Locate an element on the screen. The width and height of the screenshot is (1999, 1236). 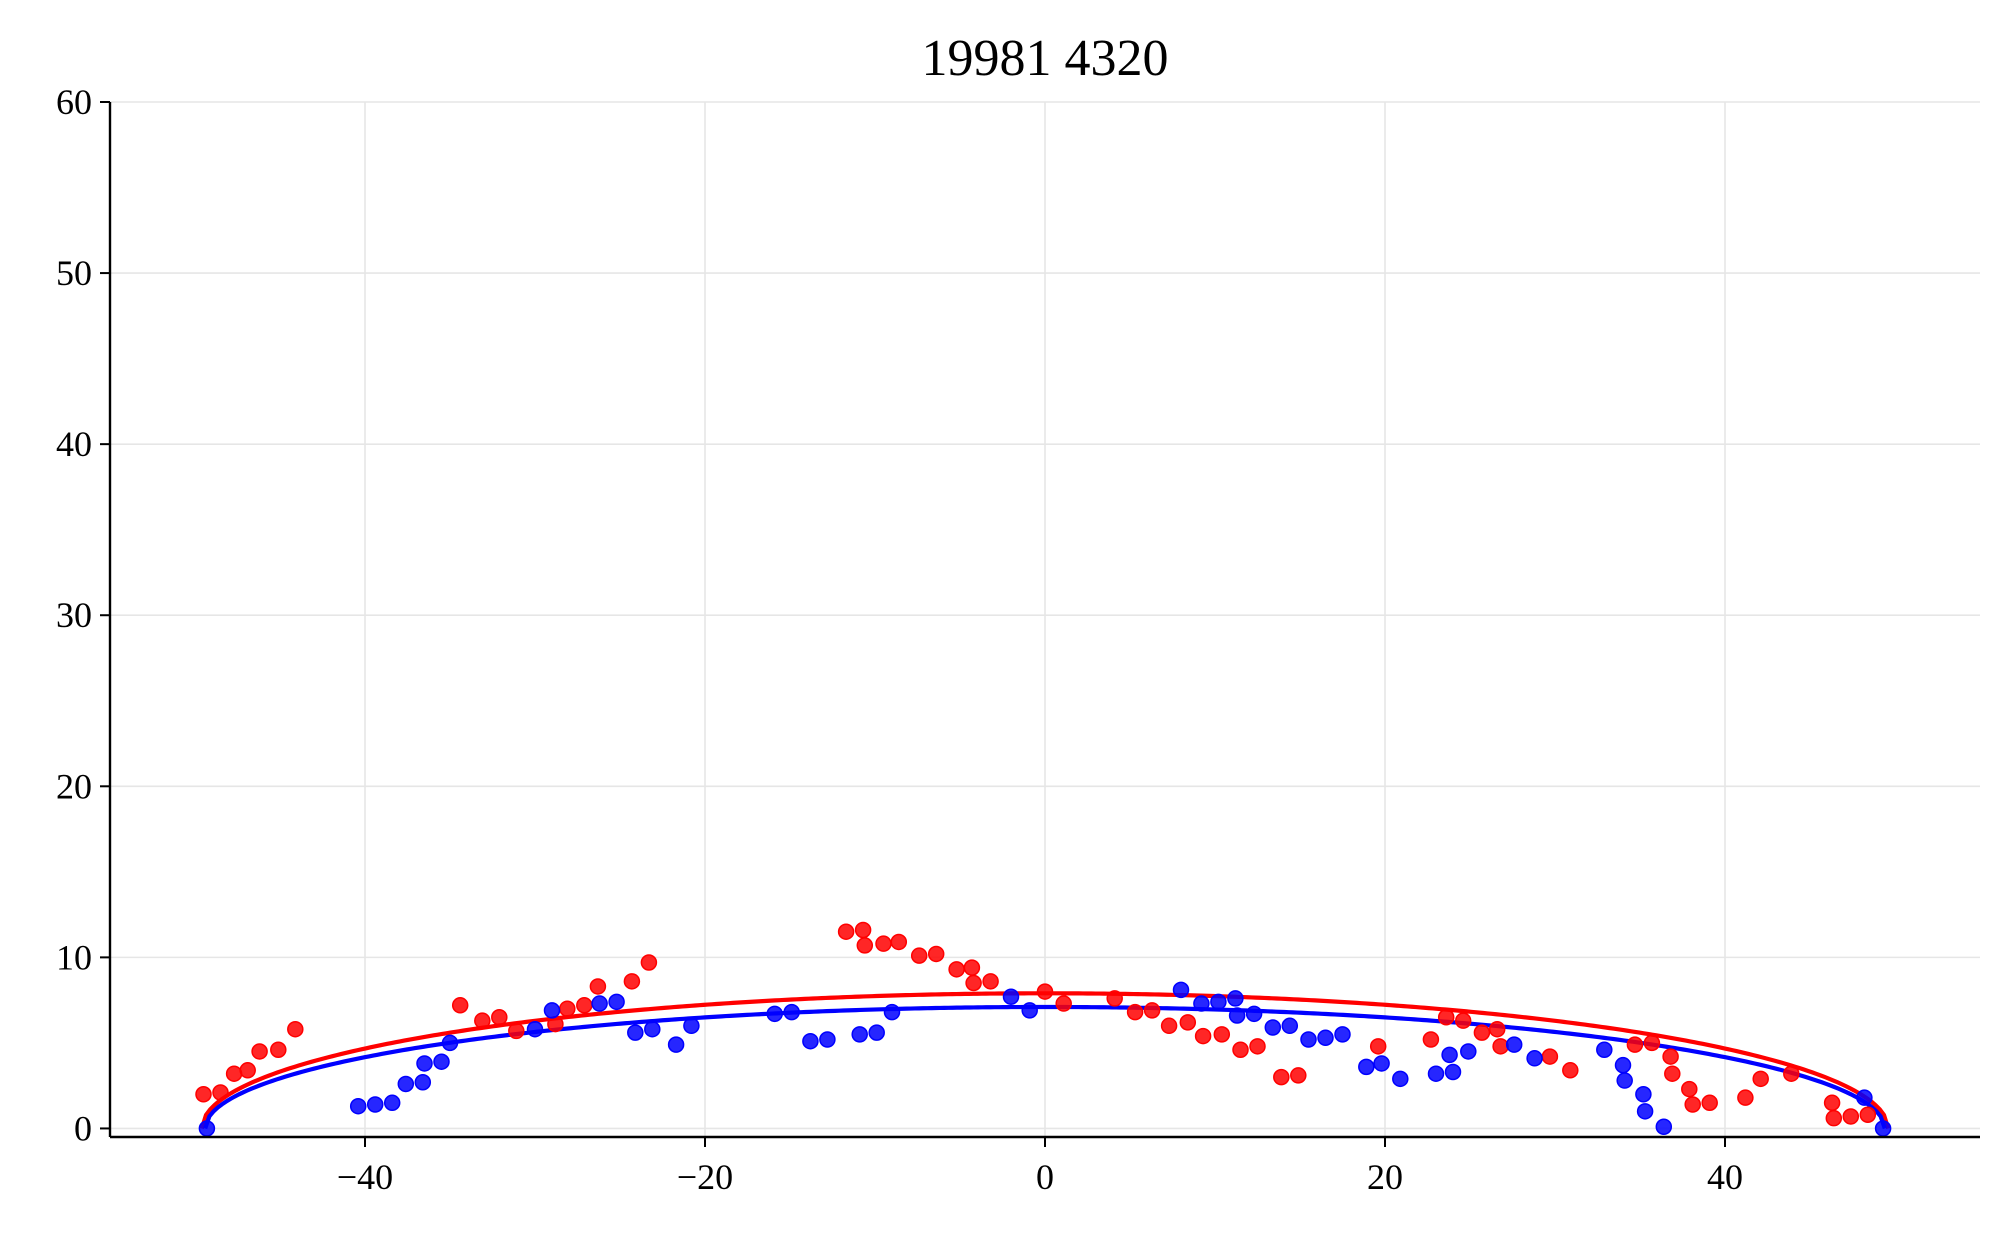
chart-title: 19981 4320 is located at coordinates (1045, 58).